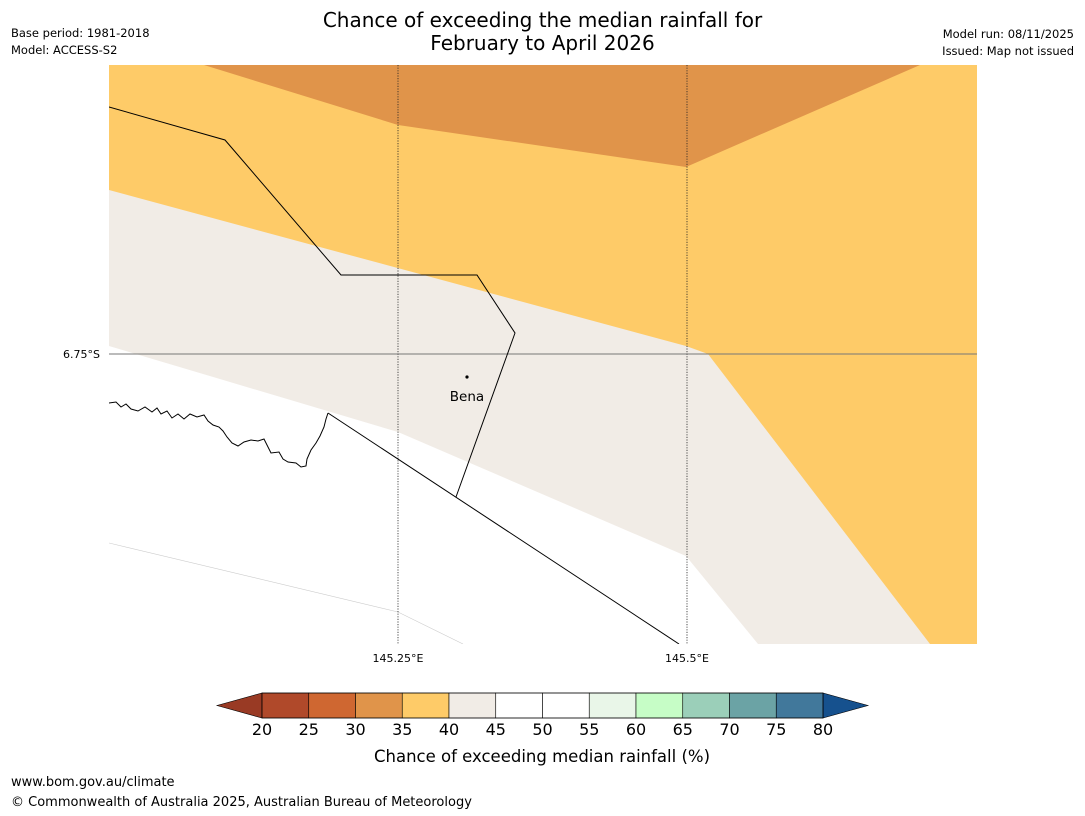 This screenshot has width=1085, height=816. Describe the element at coordinates (1008, 34) in the screenshot. I see `model-run-label: Model run: 08/11/2025` at that location.